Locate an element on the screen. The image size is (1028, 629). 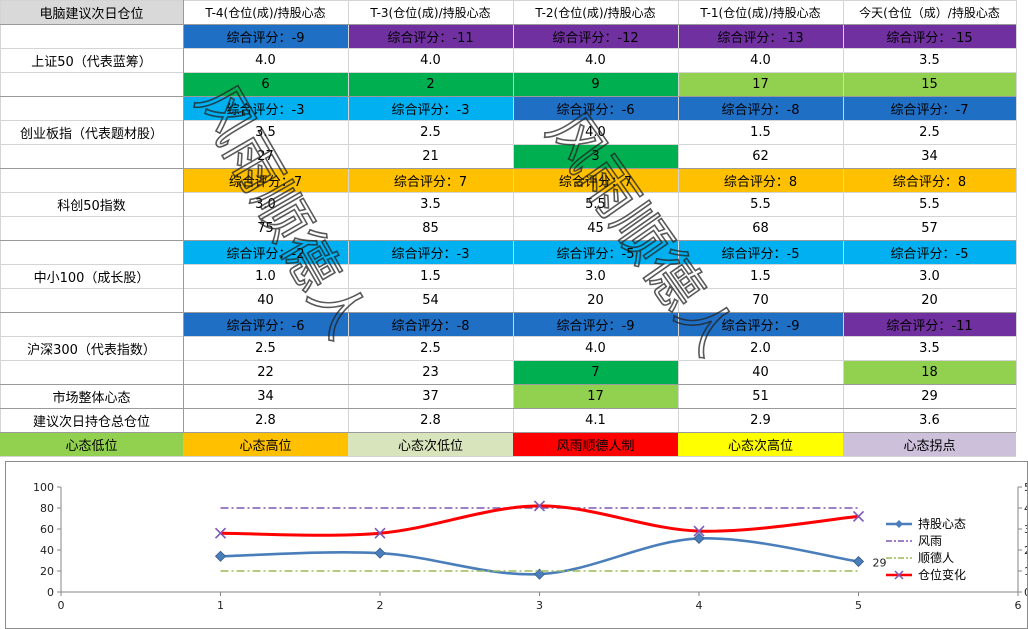
index-name-label: 中小100（成长股） is located at coordinates (91, 278).